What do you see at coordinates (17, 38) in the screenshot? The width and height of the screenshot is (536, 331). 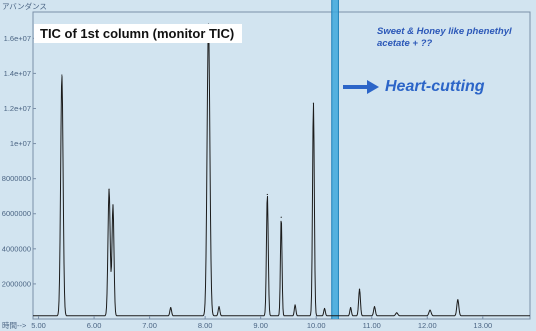 I see `y-tick-label: 1.6e+07` at bounding box center [17, 38].